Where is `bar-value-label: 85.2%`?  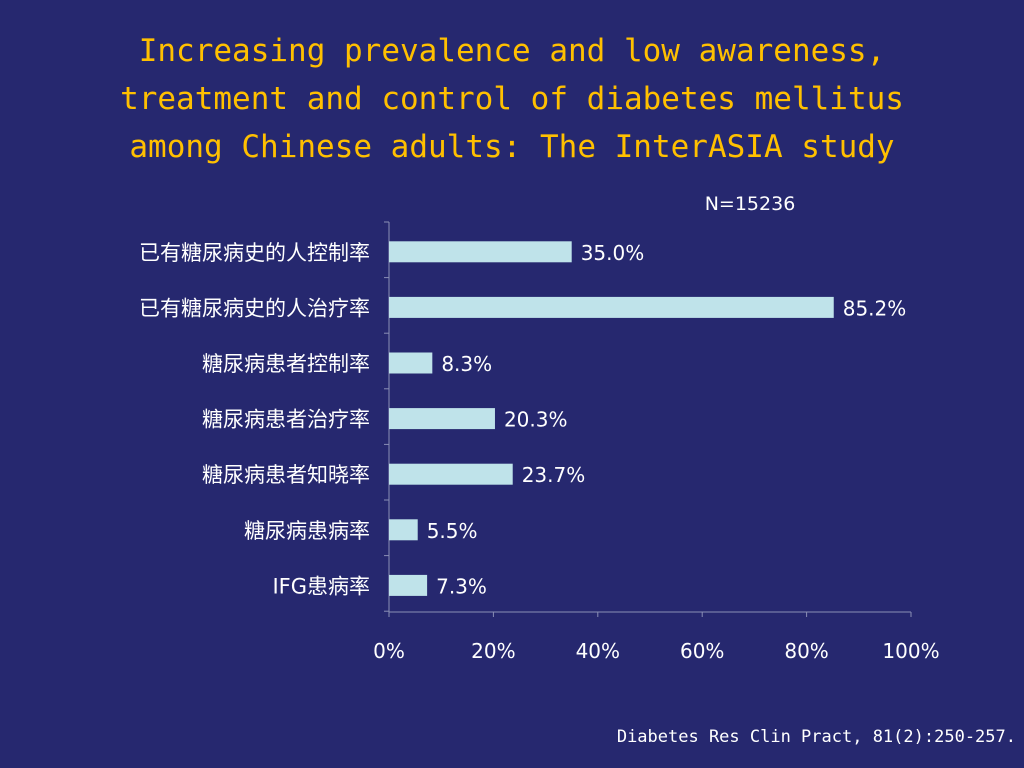
bar-value-label: 85.2% is located at coordinates (875, 308).